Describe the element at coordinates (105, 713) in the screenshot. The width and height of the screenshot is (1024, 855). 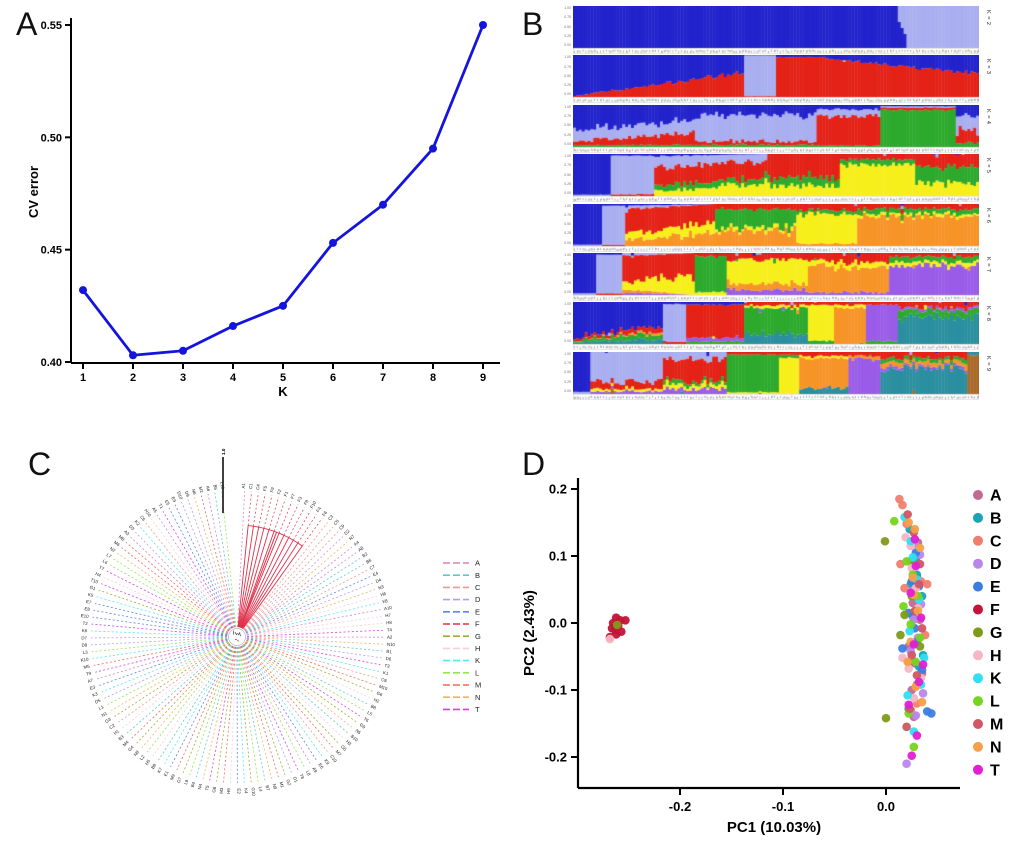
I see `svg-text: N1` at that location.